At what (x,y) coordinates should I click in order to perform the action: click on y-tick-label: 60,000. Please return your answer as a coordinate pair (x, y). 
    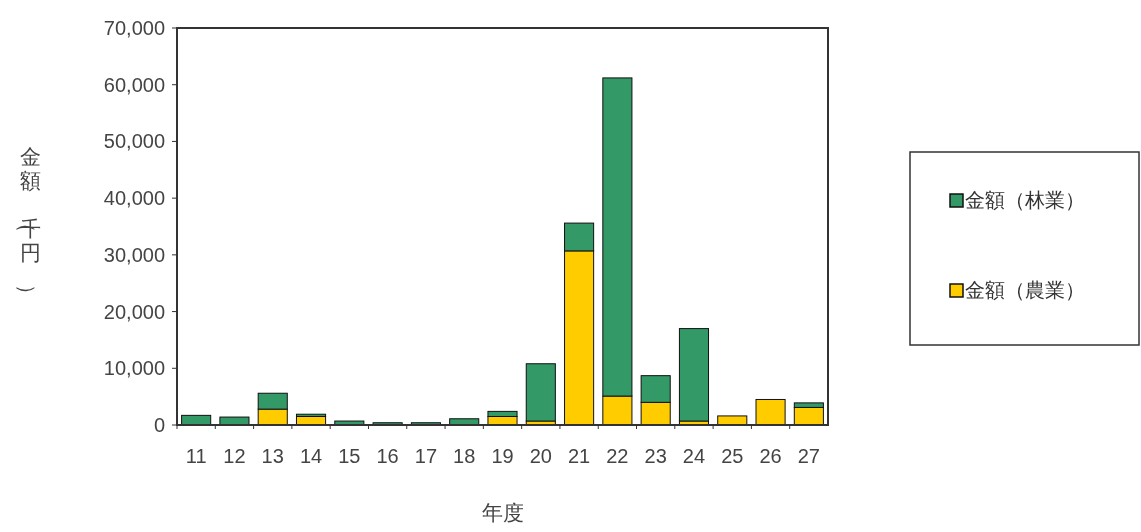
    Looking at the image, I should click on (134, 84).